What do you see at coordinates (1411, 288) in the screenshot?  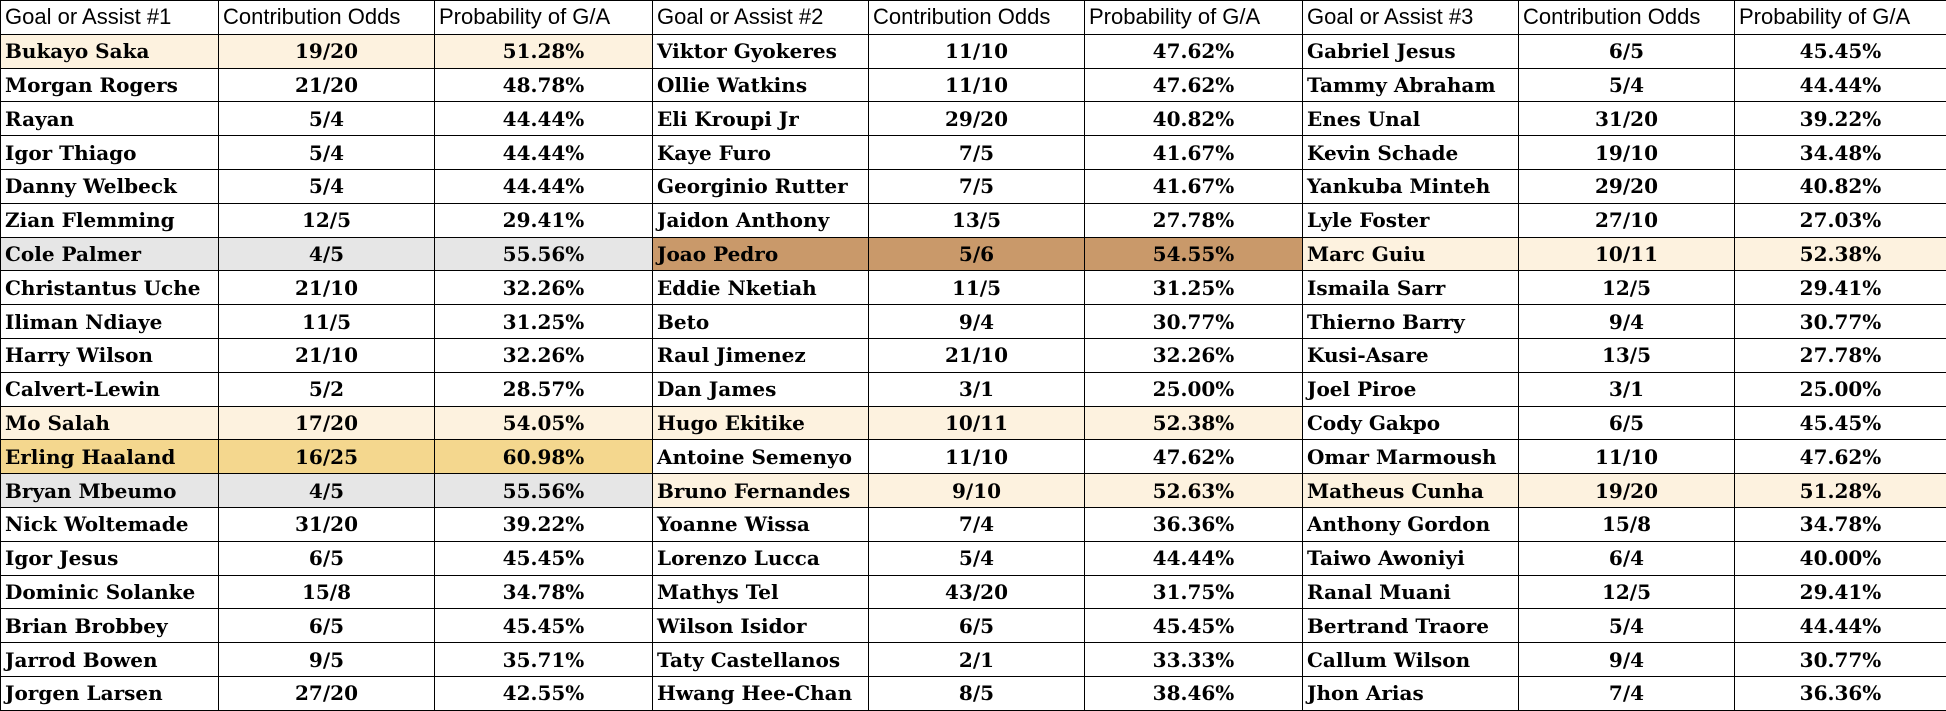 I see `player-name-cell: Ismaila Sarr` at bounding box center [1411, 288].